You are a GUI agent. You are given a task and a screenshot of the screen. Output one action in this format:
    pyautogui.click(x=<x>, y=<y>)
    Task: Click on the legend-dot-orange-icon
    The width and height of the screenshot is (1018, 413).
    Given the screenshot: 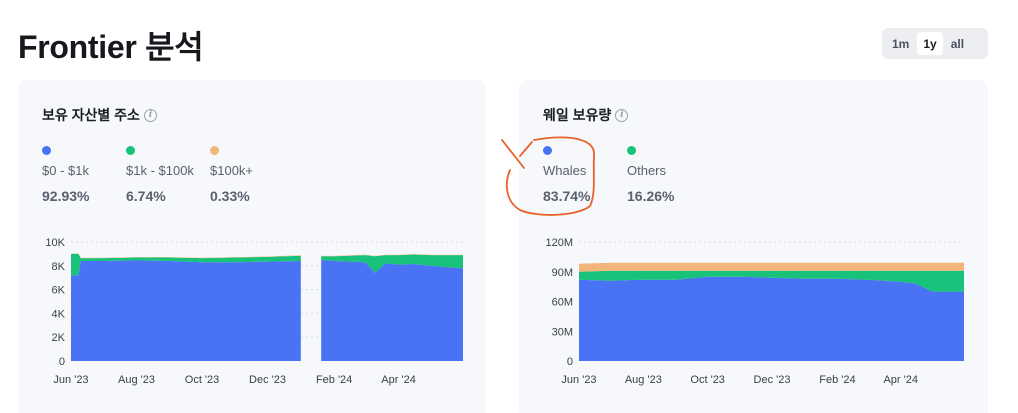 What is the action you would take?
    pyautogui.click(x=214, y=150)
    